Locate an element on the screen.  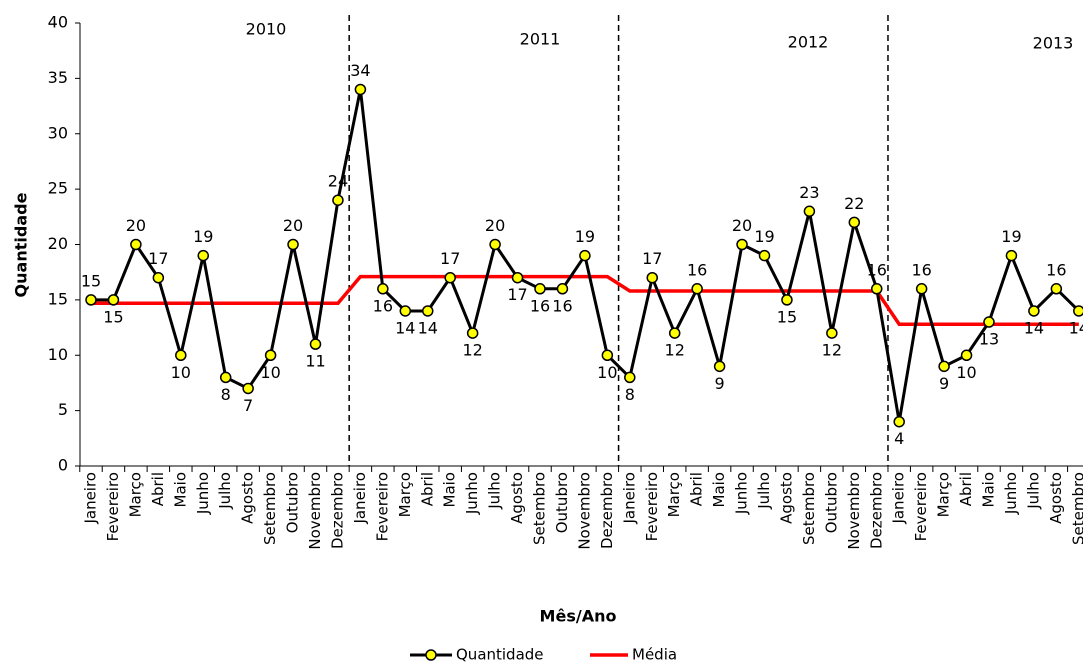
y-tick-label: 30 is located at coordinates (58, 132).